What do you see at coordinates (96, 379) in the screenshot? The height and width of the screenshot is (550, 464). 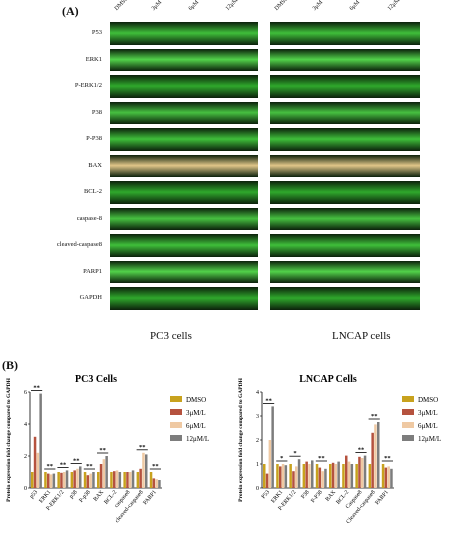 I see `chart-title: PC3 Cells` at bounding box center [96, 379].